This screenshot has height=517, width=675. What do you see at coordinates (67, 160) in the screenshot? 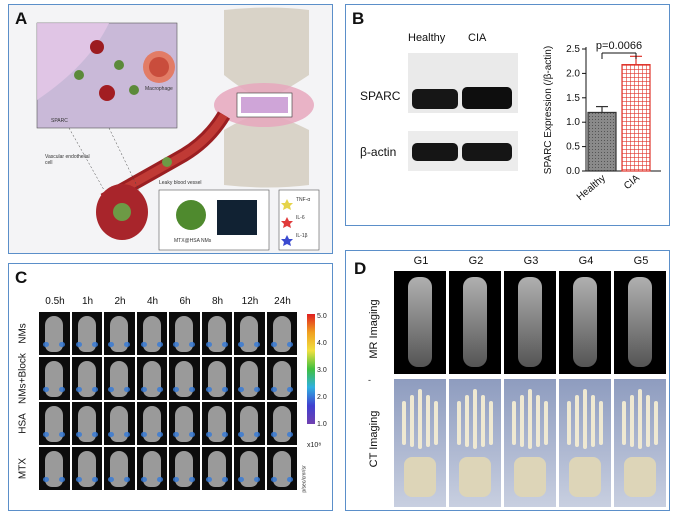
I see `vascular-label: Vascular endothelial cell` at bounding box center [67, 160].